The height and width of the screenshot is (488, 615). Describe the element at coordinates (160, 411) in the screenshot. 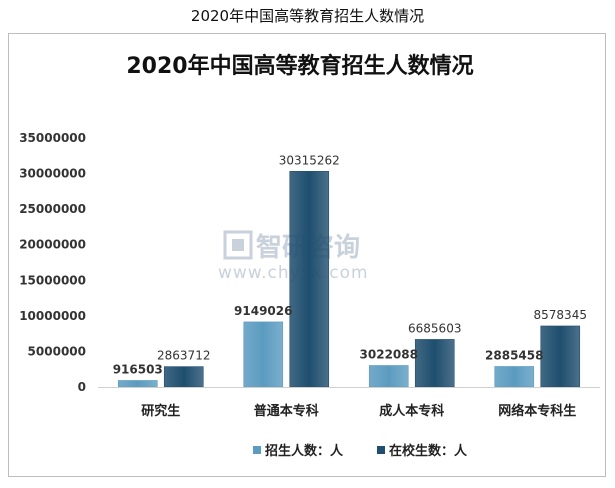

I see `x-tick-label: 研究生` at that location.